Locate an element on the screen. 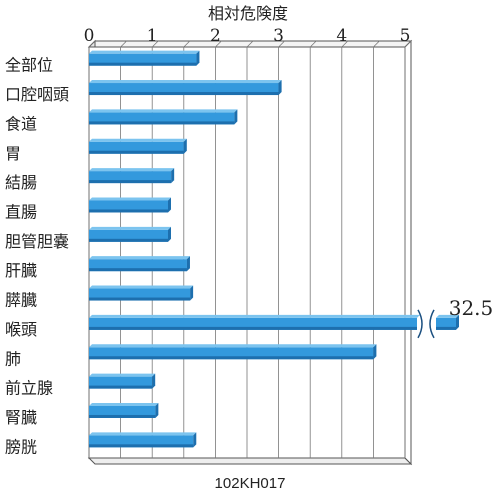 Image resolution: width=496 pixels, height=494 pixels. x-tick-label: 5 is located at coordinates (405, 36).